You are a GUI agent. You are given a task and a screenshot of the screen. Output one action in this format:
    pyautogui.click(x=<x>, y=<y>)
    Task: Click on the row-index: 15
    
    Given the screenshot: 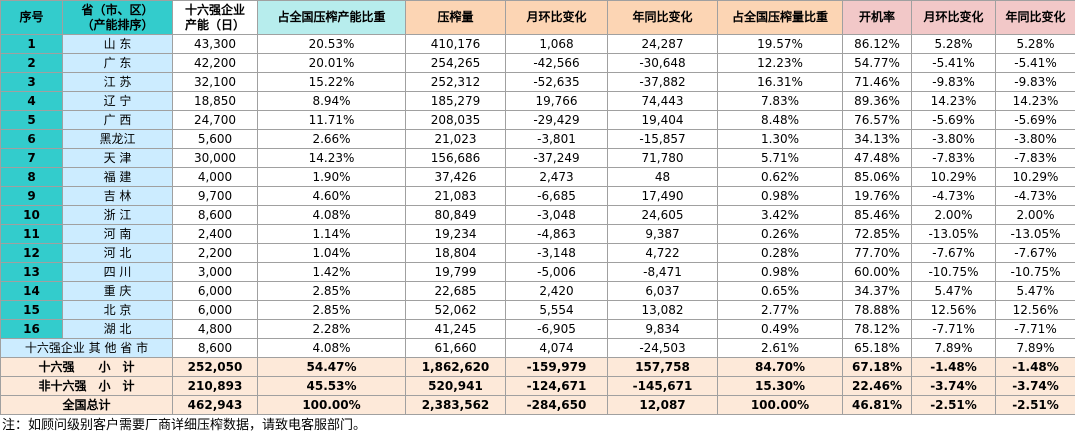 What is the action you would take?
    pyautogui.click(x=32, y=310)
    